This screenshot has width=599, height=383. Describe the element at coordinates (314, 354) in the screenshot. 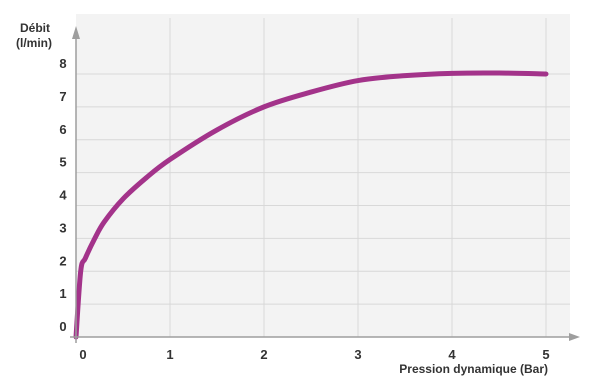

I see `x-tick-labels: 0 1 2 3 4 5` at that location.